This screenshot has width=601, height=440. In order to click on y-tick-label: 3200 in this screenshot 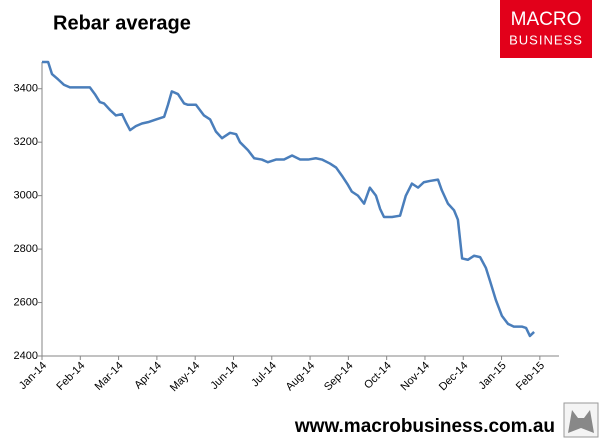, I will do `click(26, 142)`.